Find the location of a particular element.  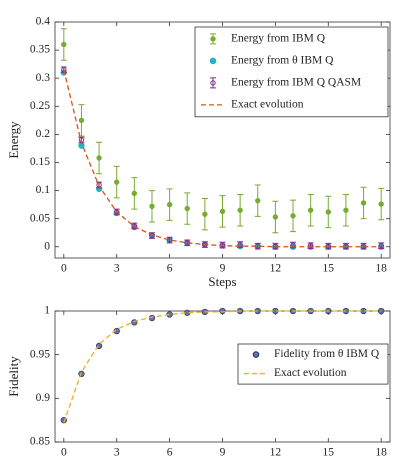

legend-label: Energy from IBM Q is located at coordinates (278, 39).